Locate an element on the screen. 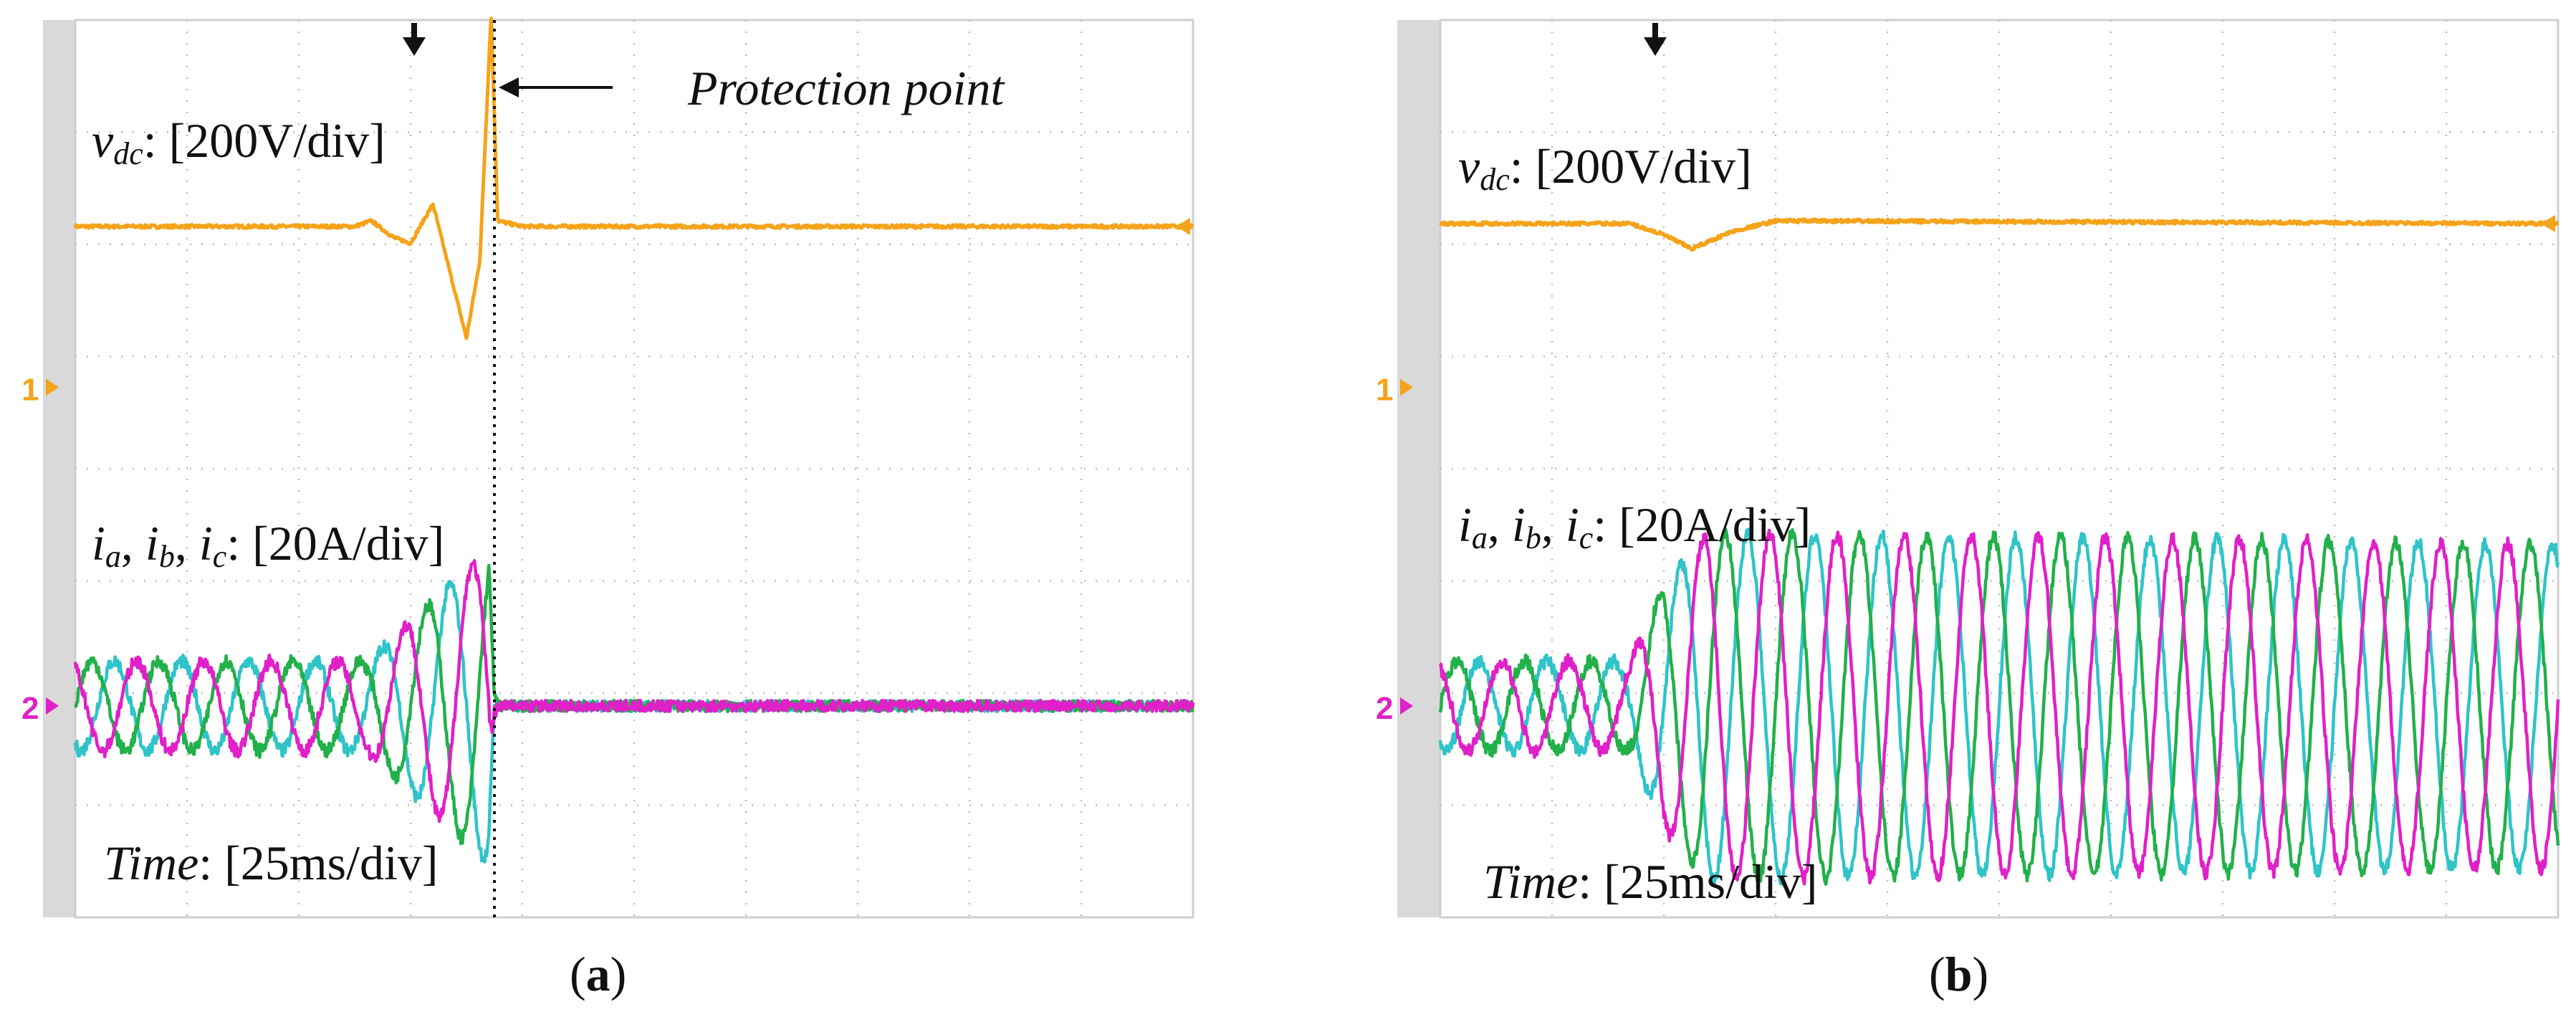 The height and width of the screenshot is (1022, 2576). current-label-b: ia, ib, ic: [20A/div] is located at coordinates (1634, 526).